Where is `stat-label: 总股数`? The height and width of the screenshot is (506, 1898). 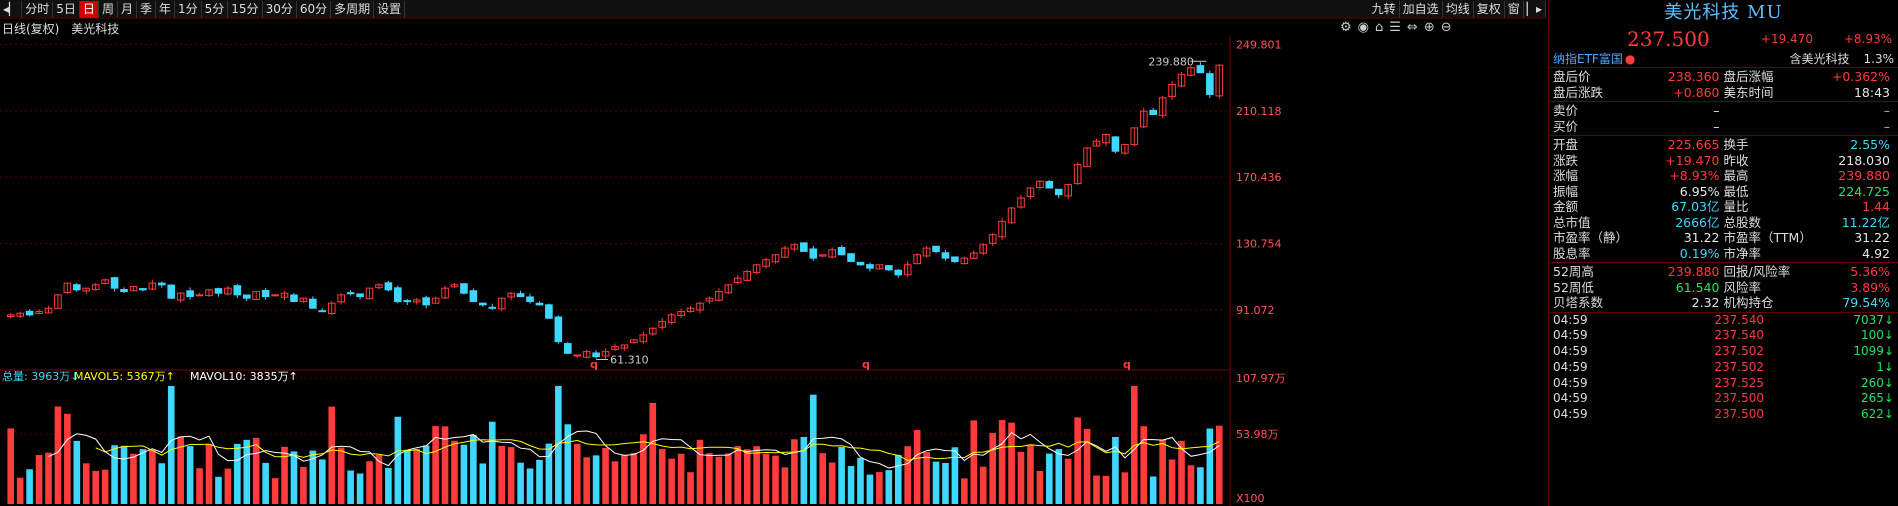
stat-label: 总股数 is located at coordinates (1742, 222).